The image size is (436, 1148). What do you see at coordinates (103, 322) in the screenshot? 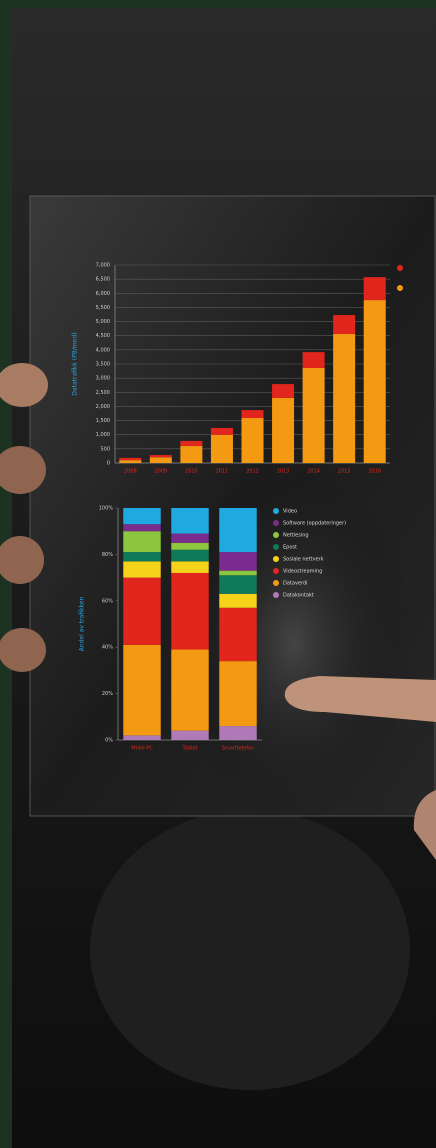
I see `y-tick-label: 5,000` at bounding box center [103, 322].